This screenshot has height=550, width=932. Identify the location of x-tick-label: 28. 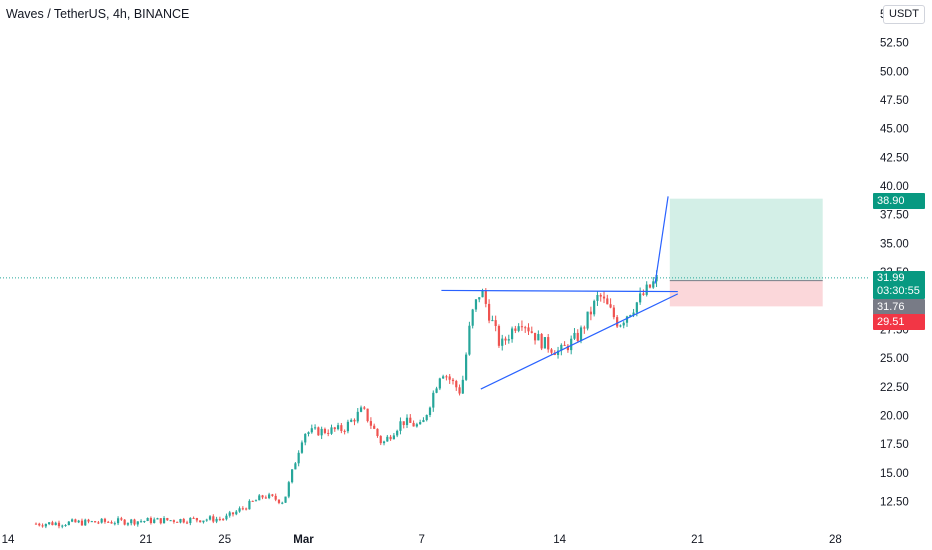
(835, 540).